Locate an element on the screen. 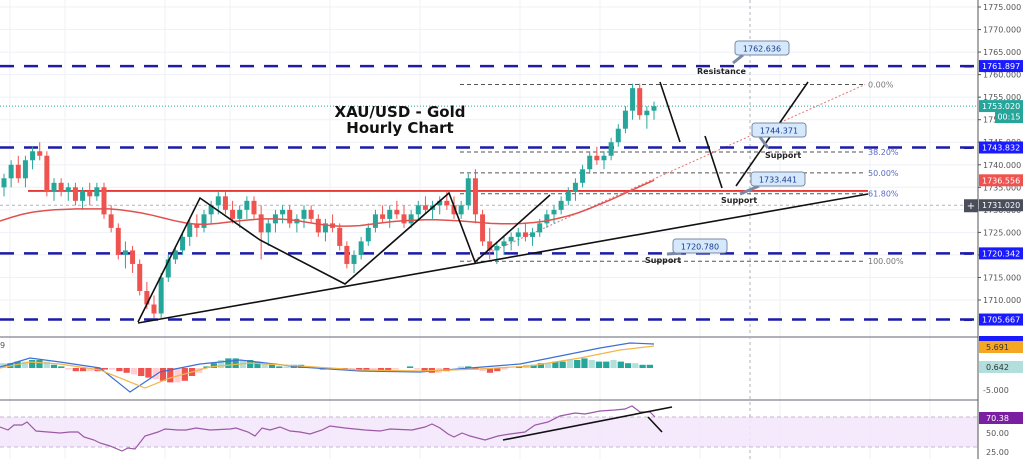 Image resolution: width=1024 pixels, height=464 pixels. macd-badge-top is located at coordinates (1001, 338).